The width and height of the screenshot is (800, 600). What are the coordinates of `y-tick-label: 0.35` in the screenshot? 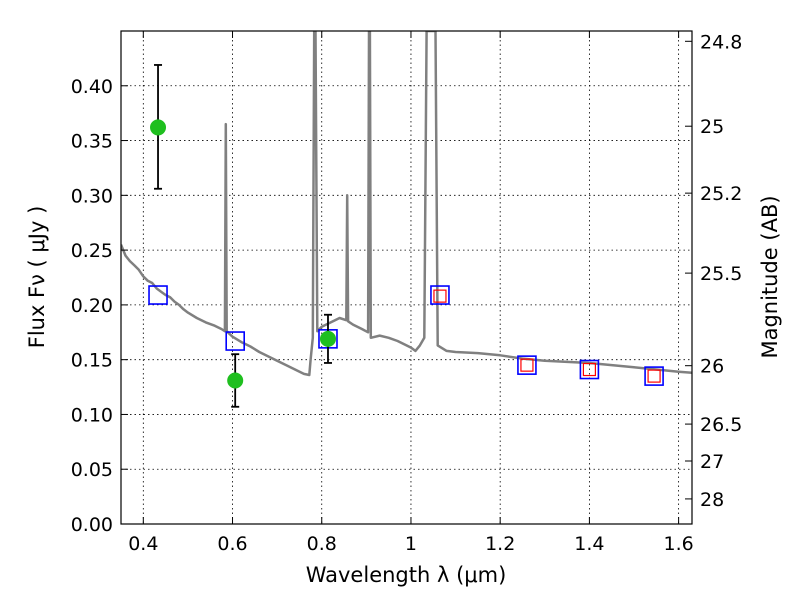 It's located at (92, 142).